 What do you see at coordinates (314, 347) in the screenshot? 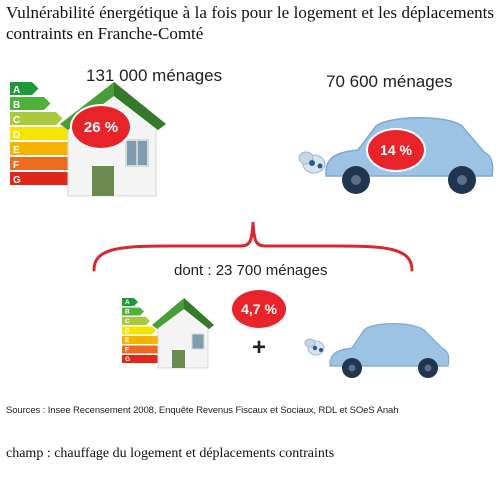
I see `small-exhaust-icon` at bounding box center [314, 347].